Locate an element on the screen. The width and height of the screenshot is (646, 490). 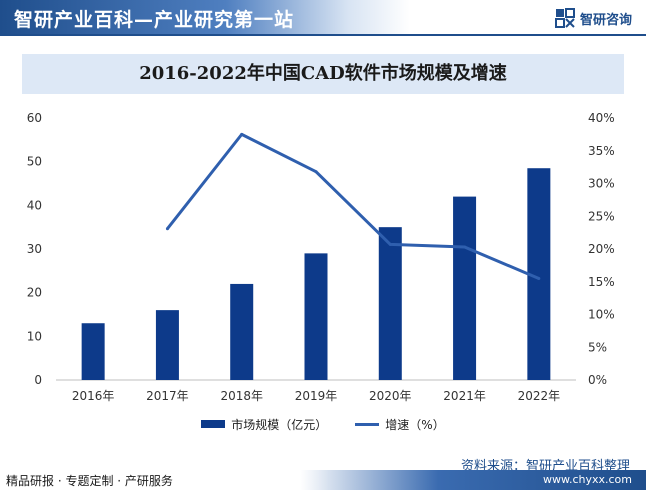
y-right-tick-label: 40% is located at coordinates (601, 118).